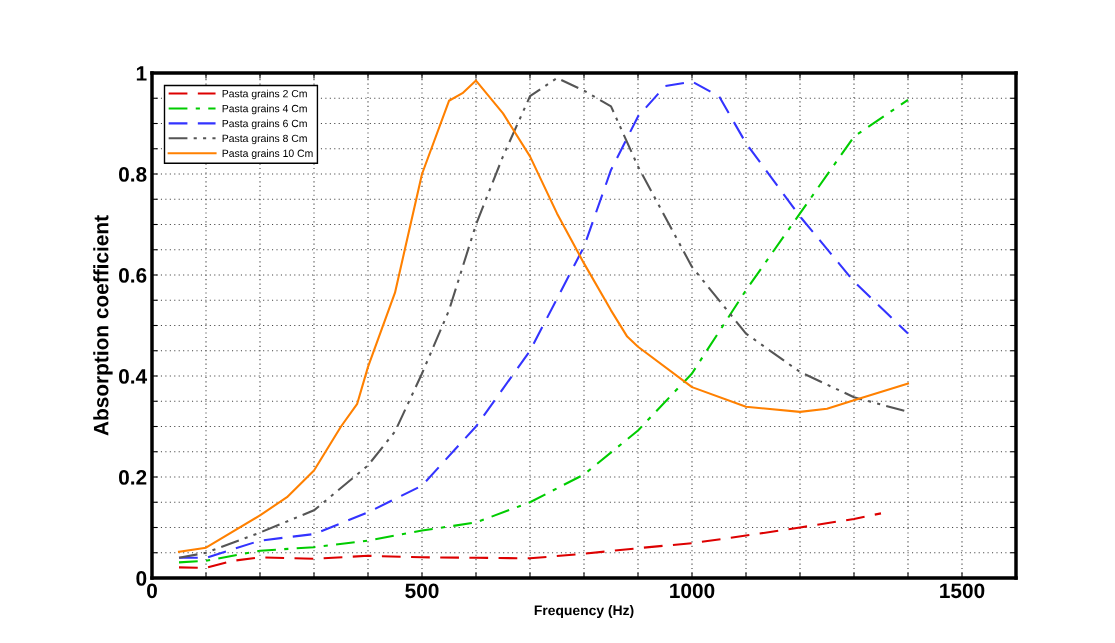  I want to click on y-axis-title: Absorption coefficient, so click(103, 325).